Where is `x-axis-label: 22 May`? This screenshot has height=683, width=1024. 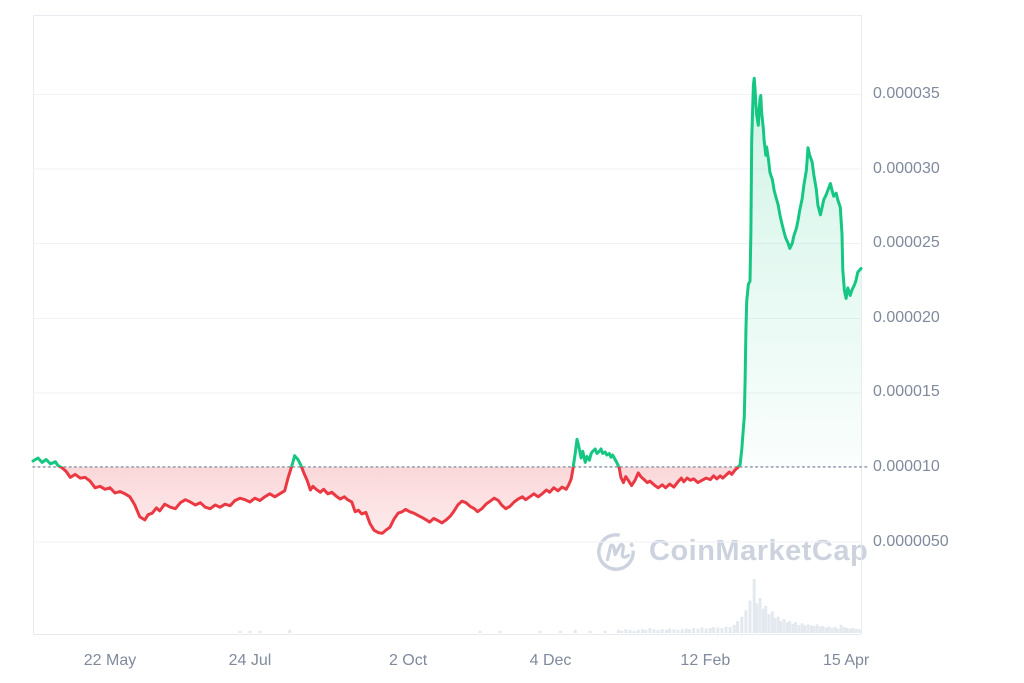 x-axis-label: 22 May is located at coordinates (110, 660).